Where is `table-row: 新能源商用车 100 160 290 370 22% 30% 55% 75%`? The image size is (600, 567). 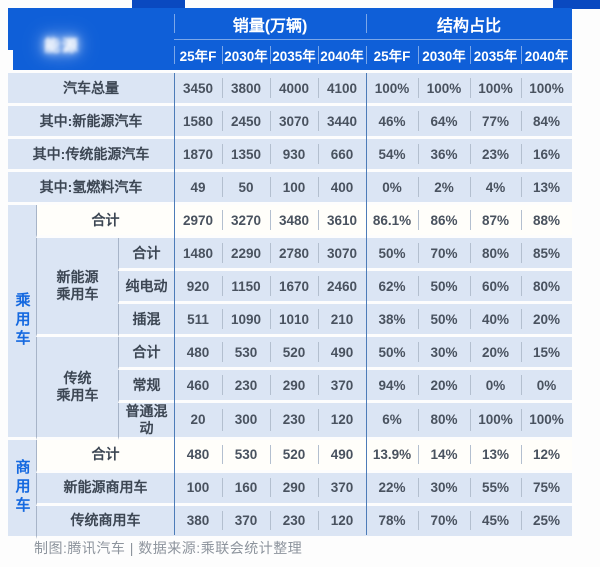 table-row: 新能源商用车 100 160 290 370 22% 30% 55% 75% is located at coordinates (290, 489).